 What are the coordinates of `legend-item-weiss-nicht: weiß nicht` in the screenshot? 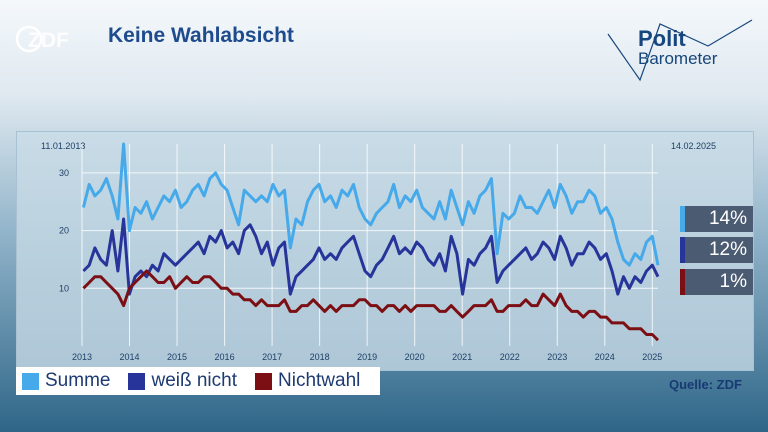 It's located at (182, 381).